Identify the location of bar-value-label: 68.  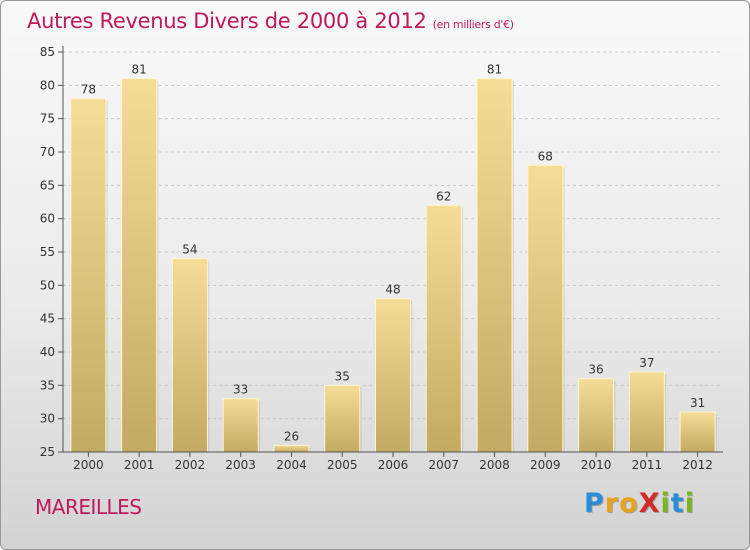
(545, 156).